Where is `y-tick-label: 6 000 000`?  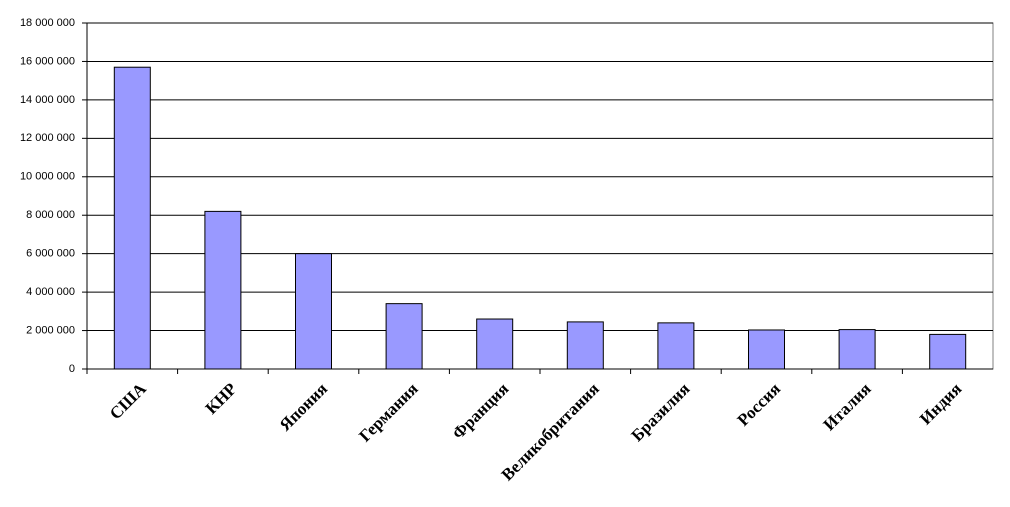 y-tick-label: 6 000 000 is located at coordinates (50, 254).